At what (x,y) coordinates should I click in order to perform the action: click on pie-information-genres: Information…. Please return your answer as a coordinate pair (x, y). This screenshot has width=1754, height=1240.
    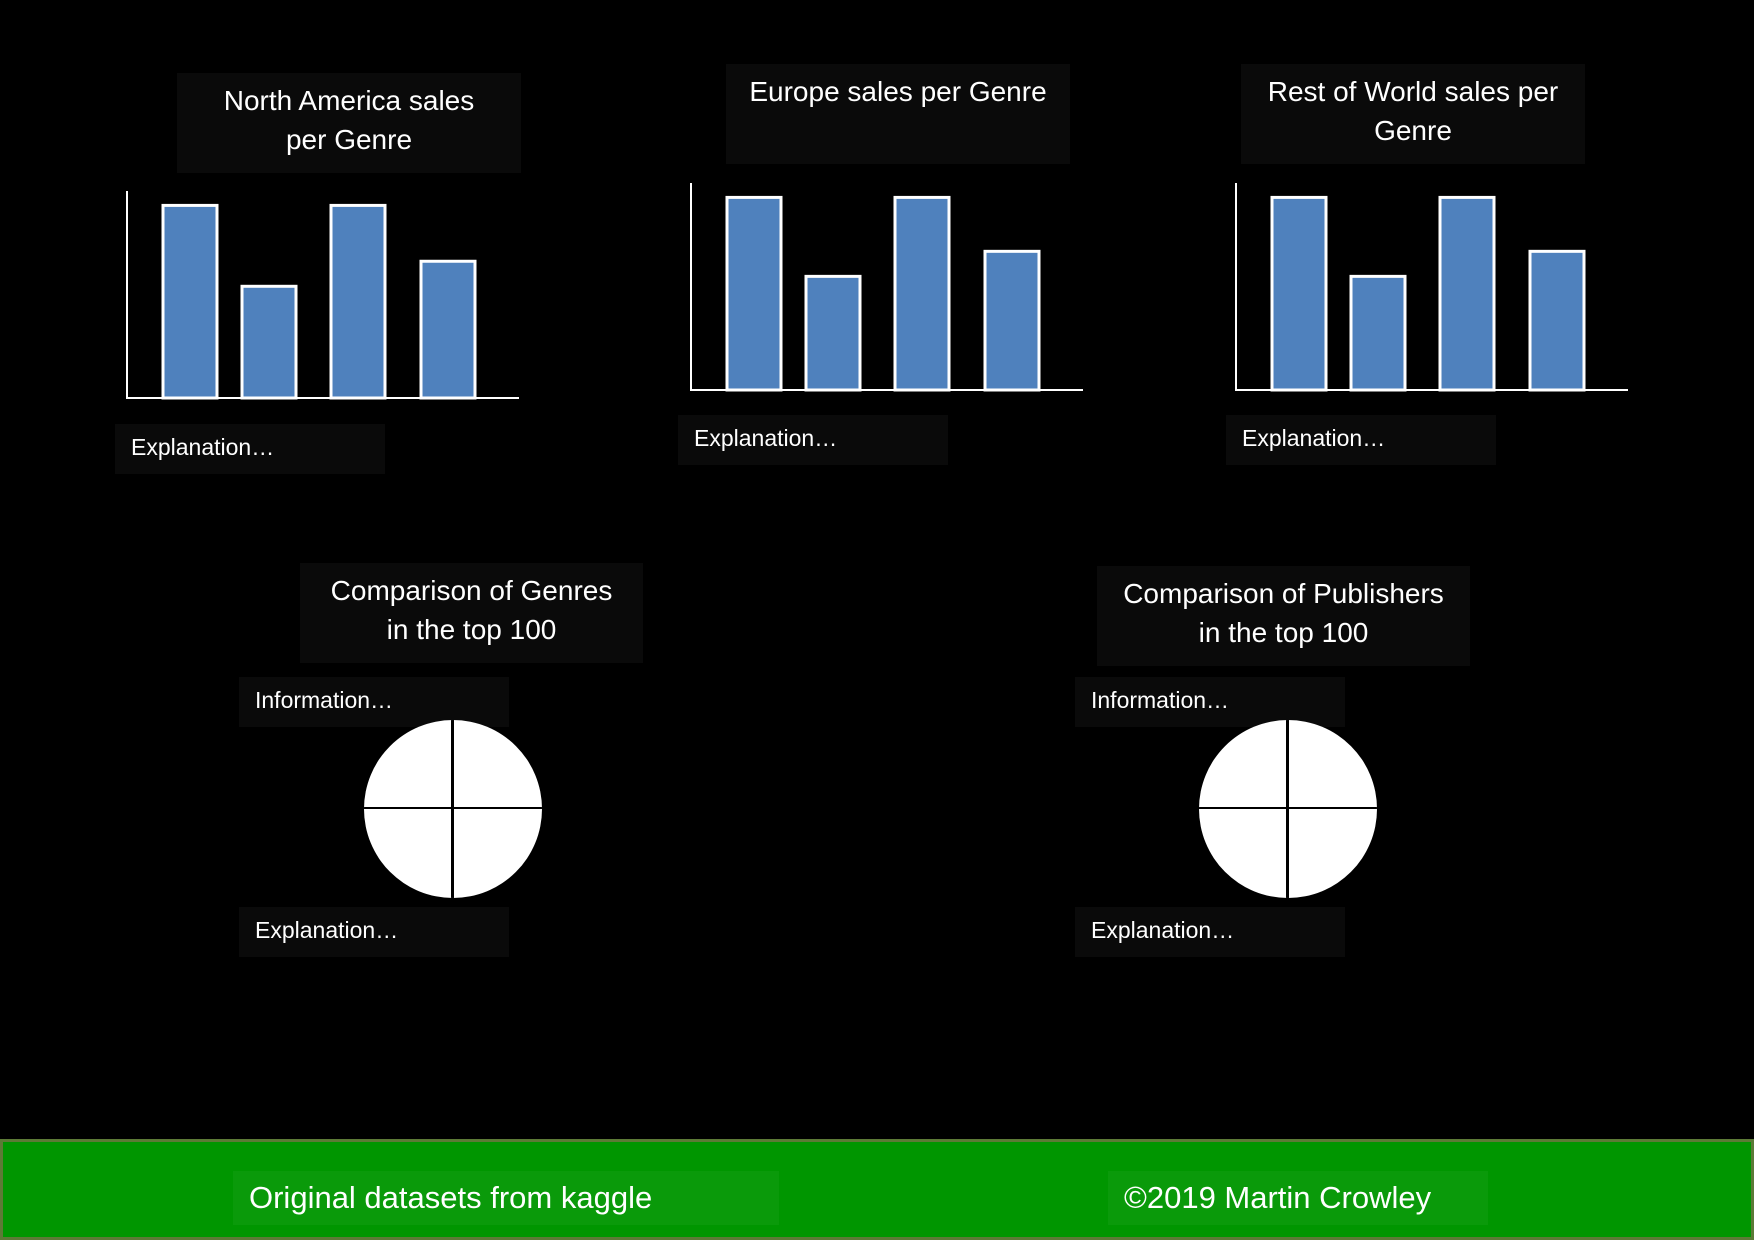
    Looking at the image, I should click on (374, 702).